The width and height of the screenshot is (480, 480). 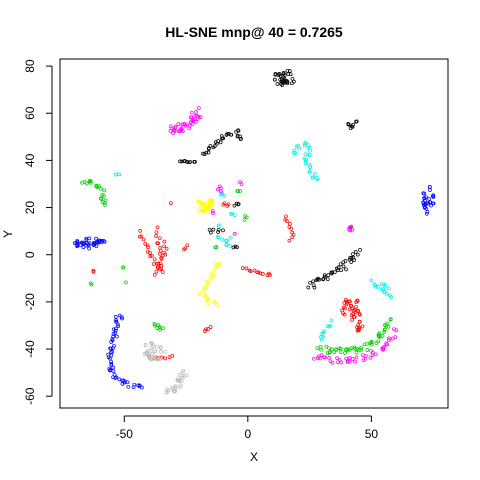 I want to click on y-tick-label: 0, so click(x=30, y=254).